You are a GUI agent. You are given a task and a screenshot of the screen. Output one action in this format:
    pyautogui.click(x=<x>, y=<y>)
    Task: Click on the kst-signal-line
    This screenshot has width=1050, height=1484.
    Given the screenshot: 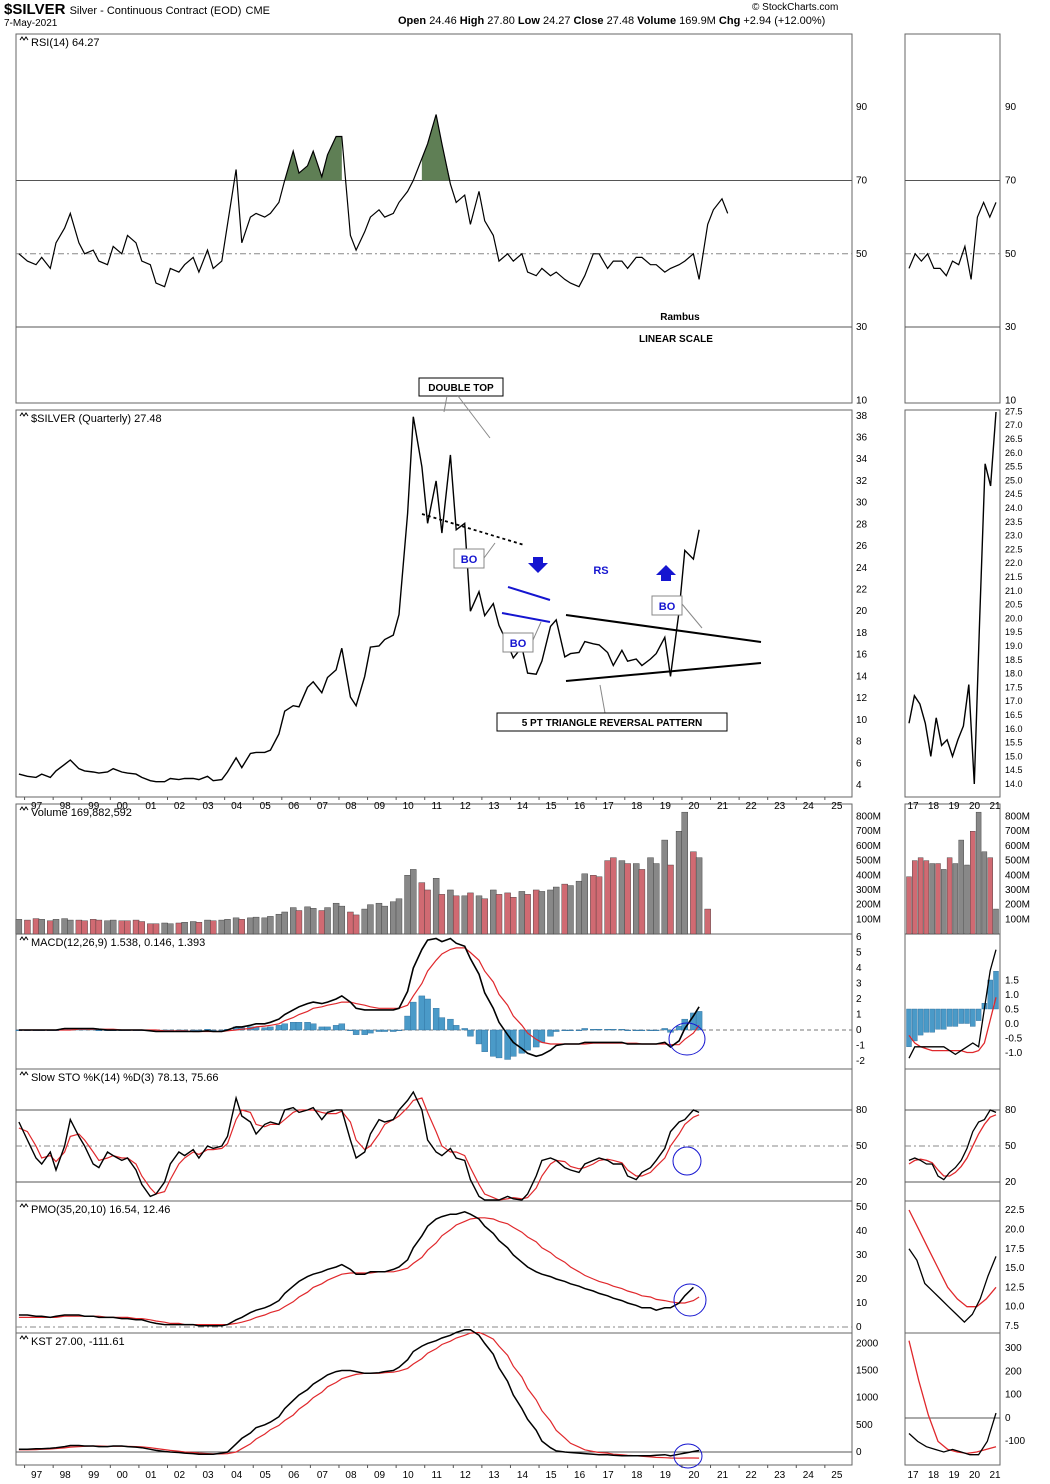 What is the action you would take?
    pyautogui.click(x=359, y=1395)
    